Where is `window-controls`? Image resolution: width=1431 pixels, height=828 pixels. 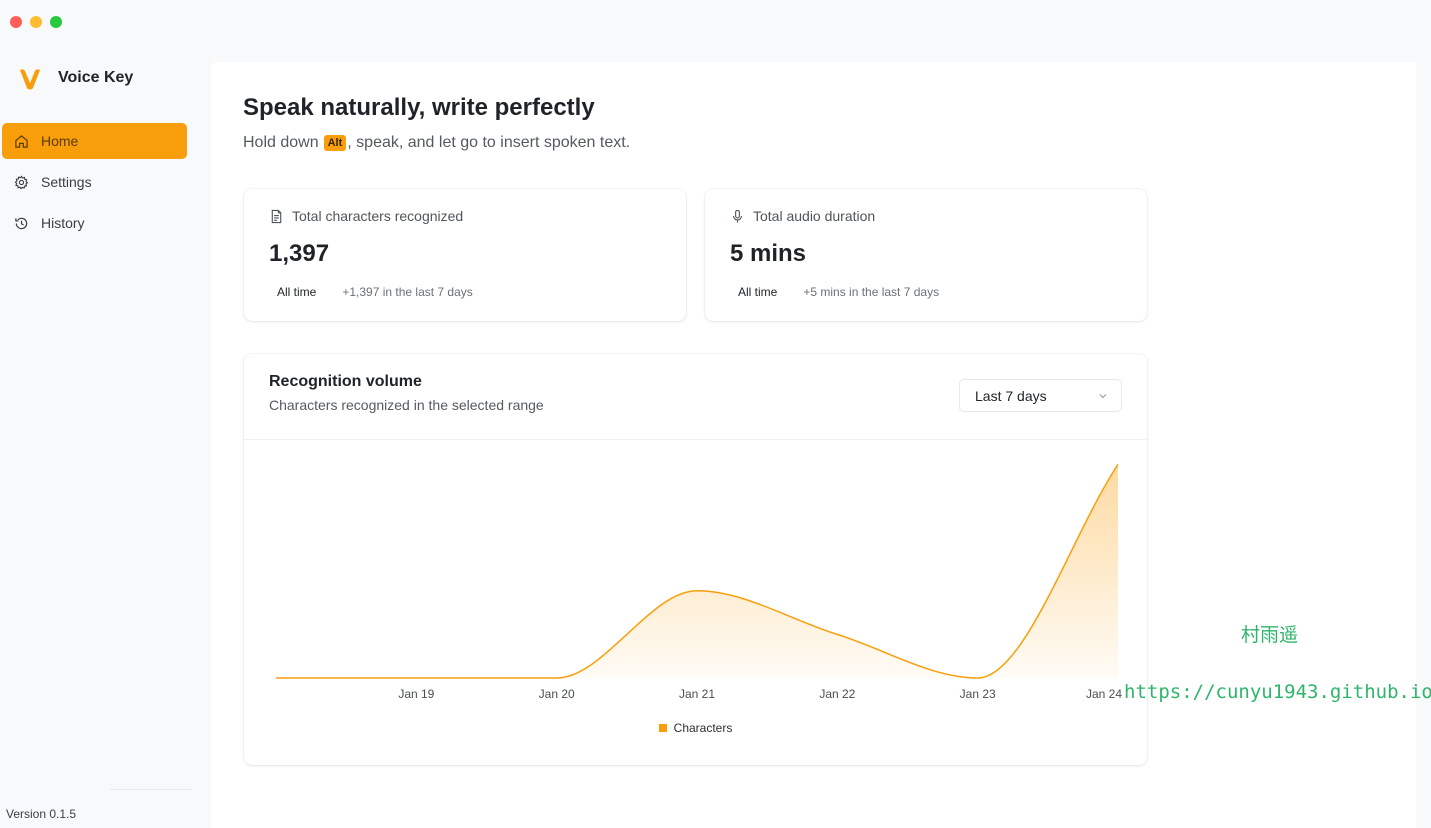 window-controls is located at coordinates (36, 22).